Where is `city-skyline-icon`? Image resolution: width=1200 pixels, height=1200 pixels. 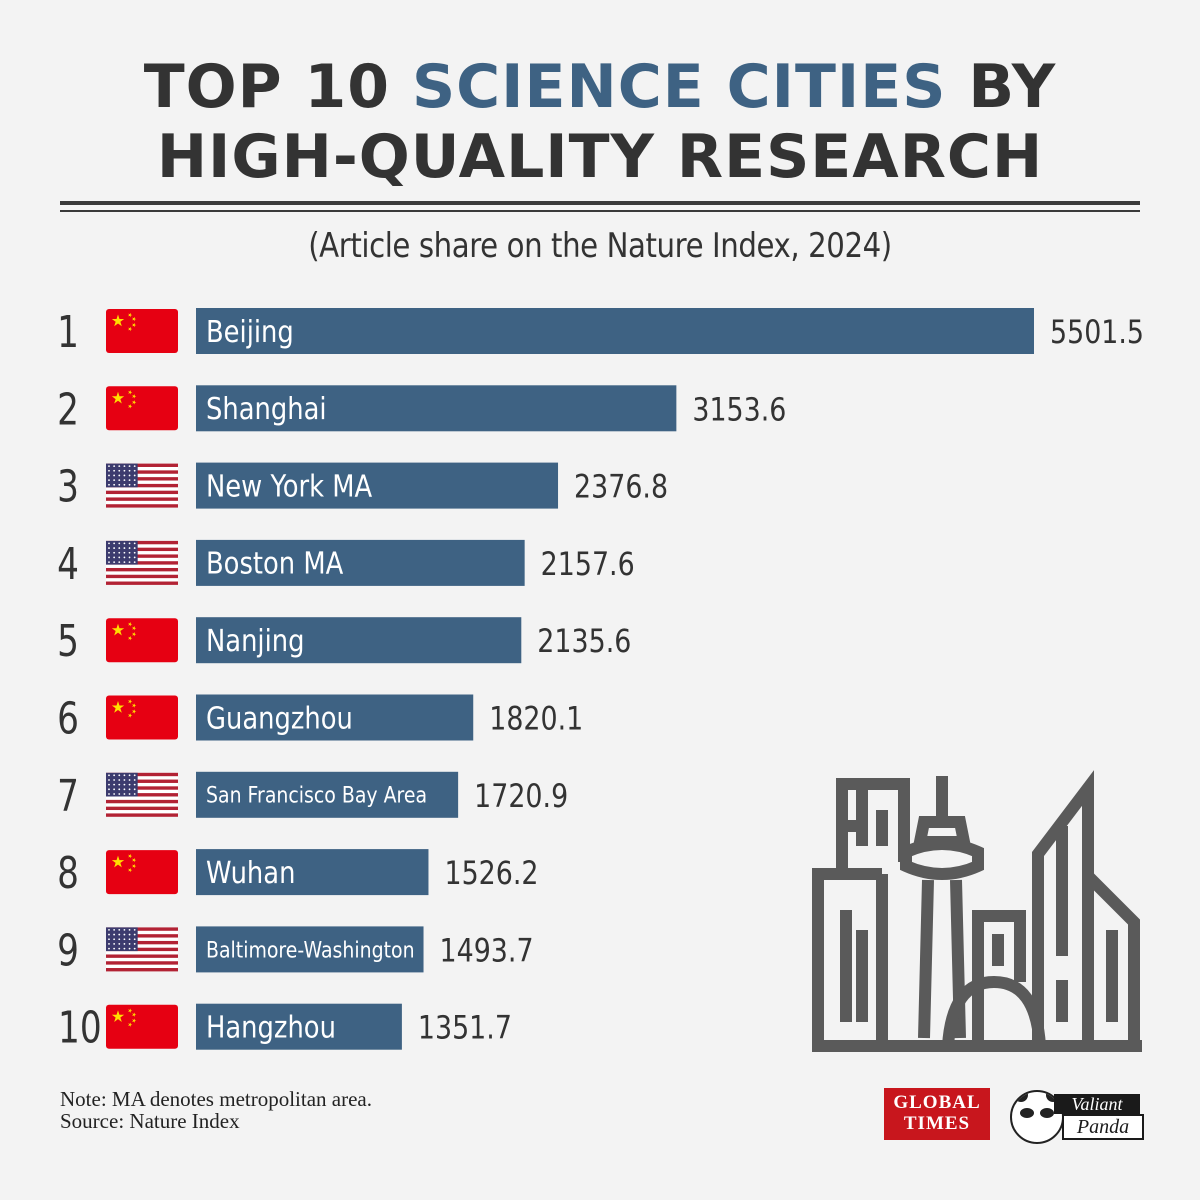 city-skyline-icon is located at coordinates (977, 911).